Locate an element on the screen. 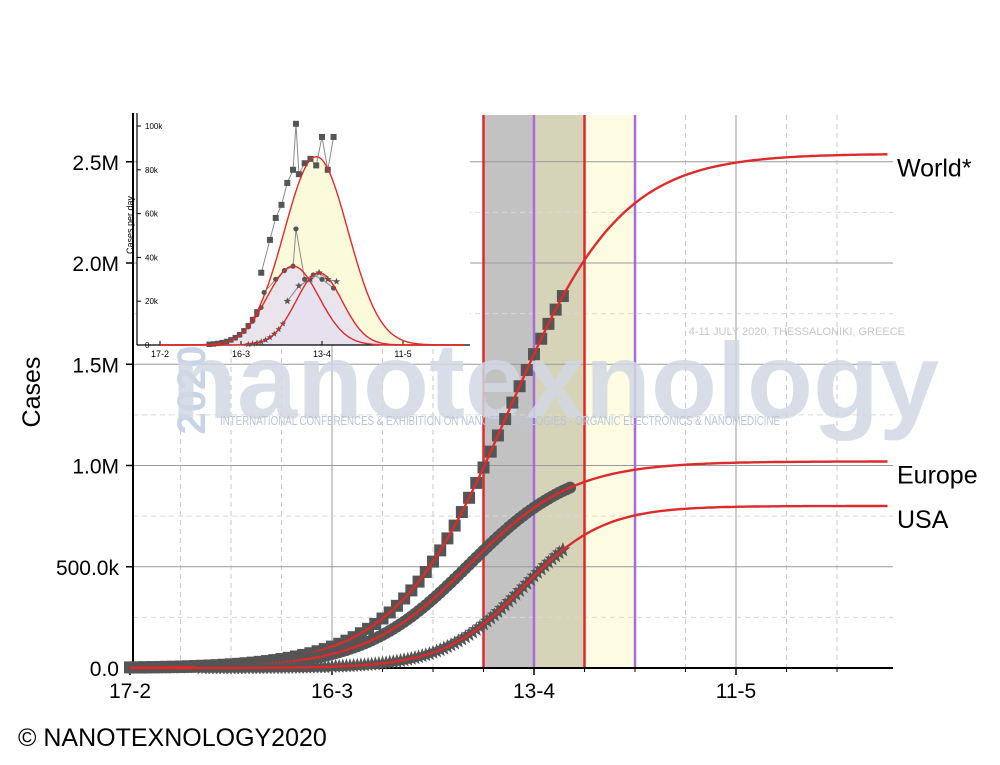  highlight-bands is located at coordinates (559, 391).